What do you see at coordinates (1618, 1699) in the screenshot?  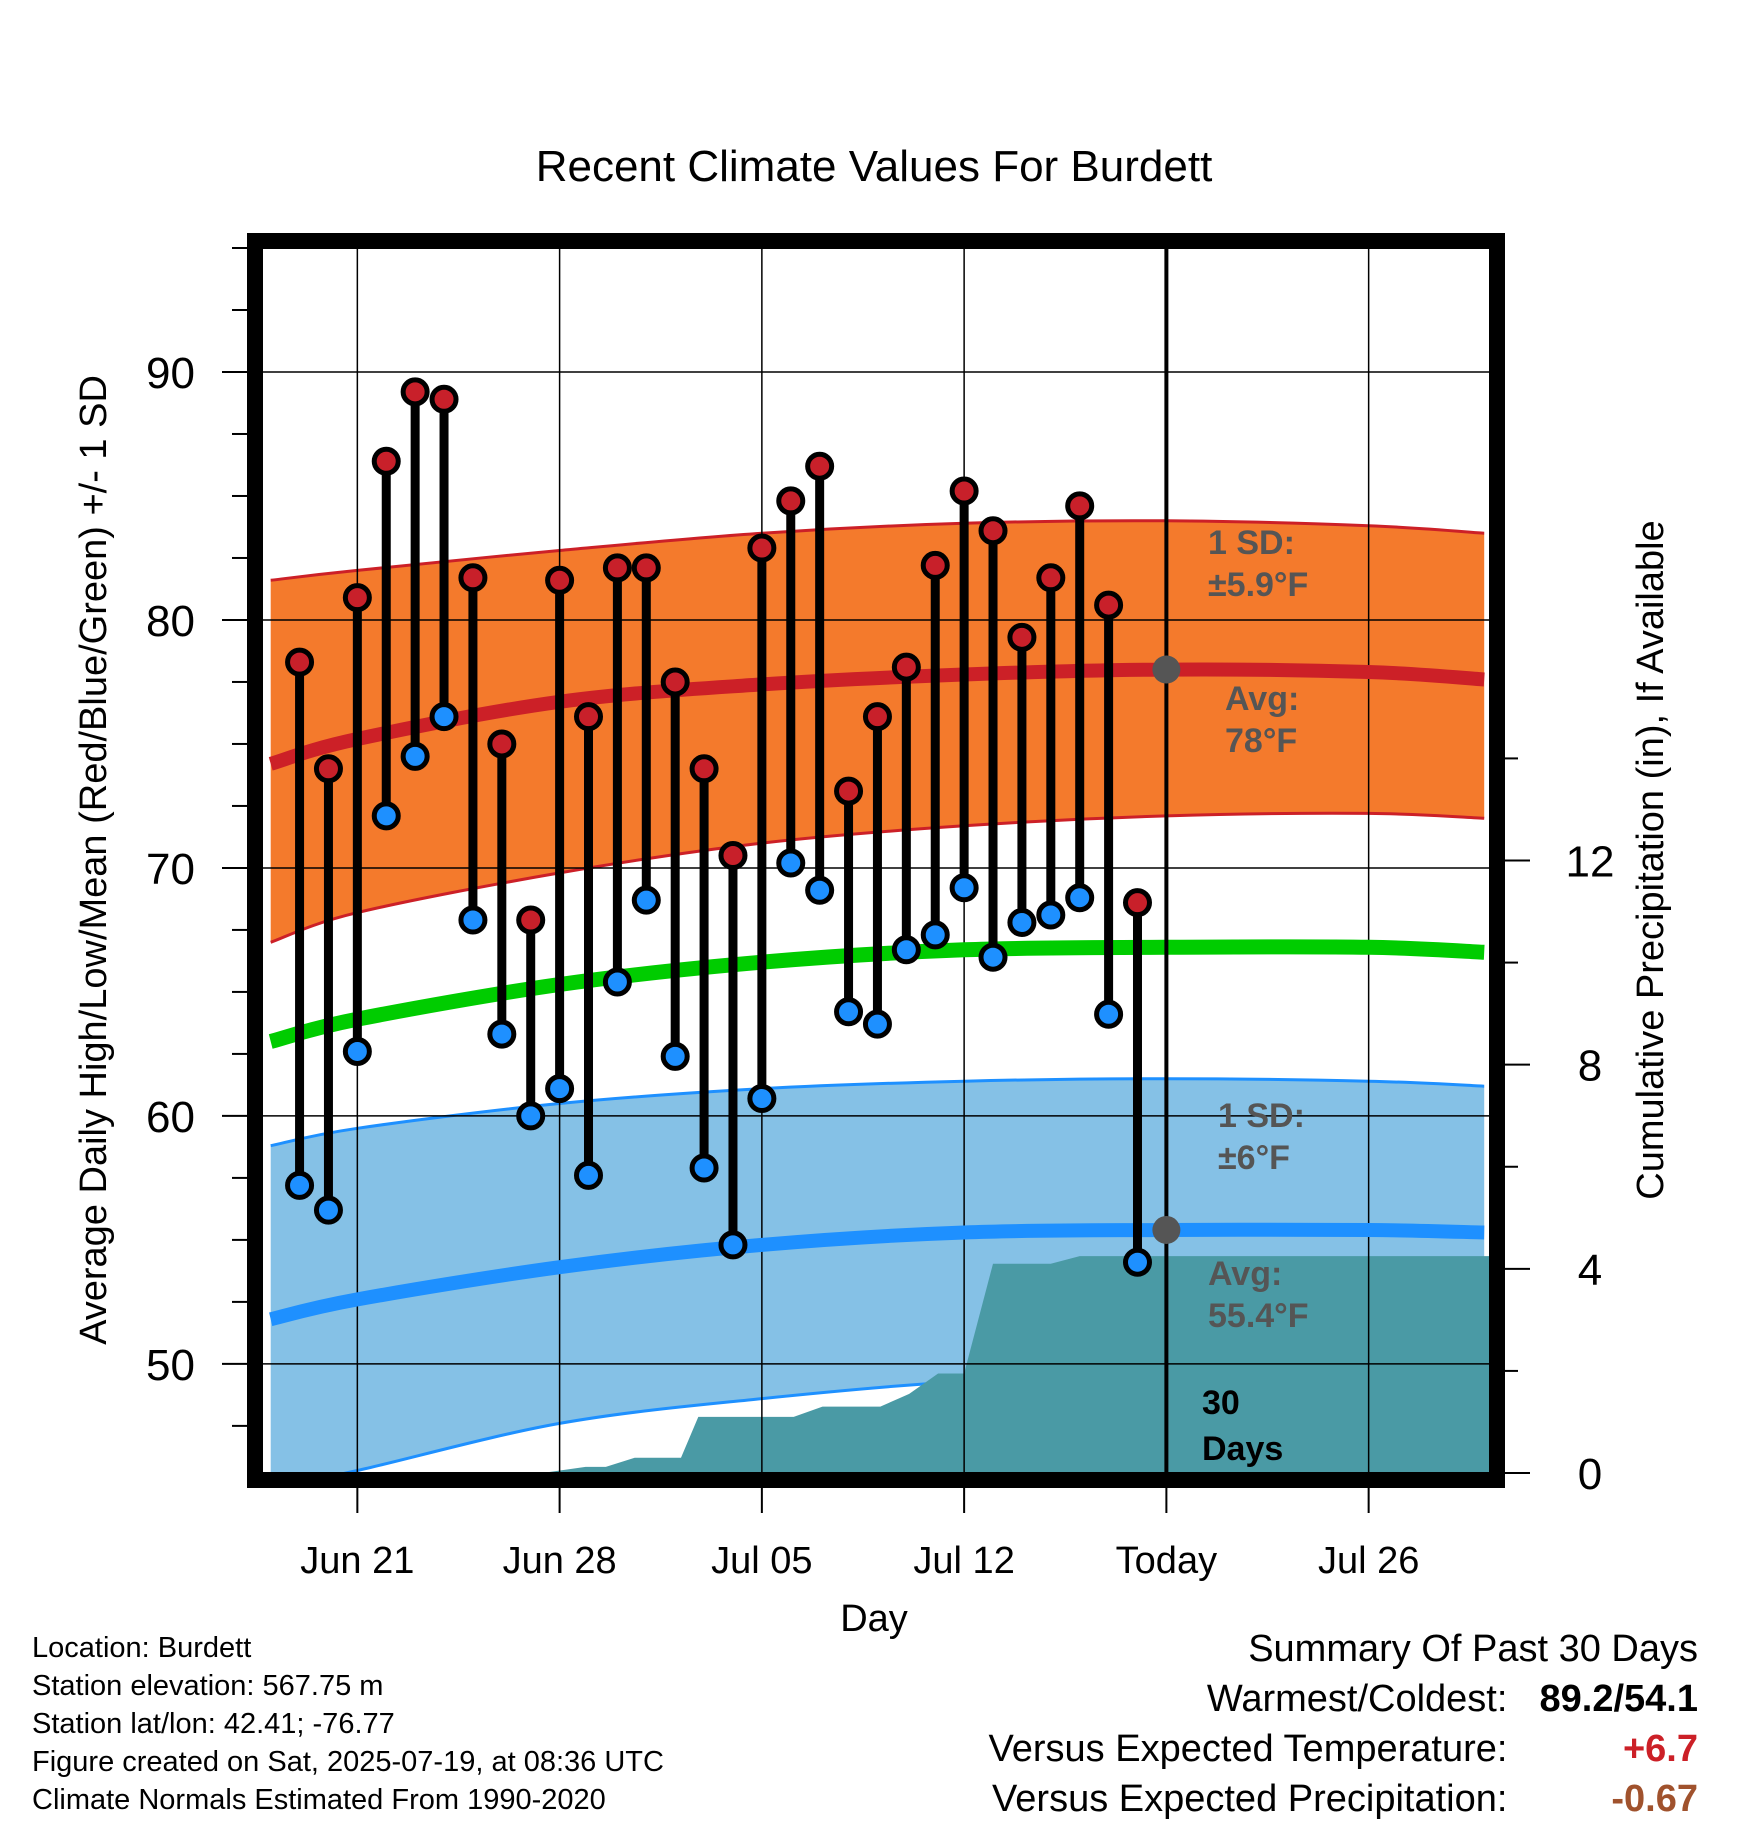 I see `warmest-value: 89.2/54.1` at bounding box center [1618, 1699].